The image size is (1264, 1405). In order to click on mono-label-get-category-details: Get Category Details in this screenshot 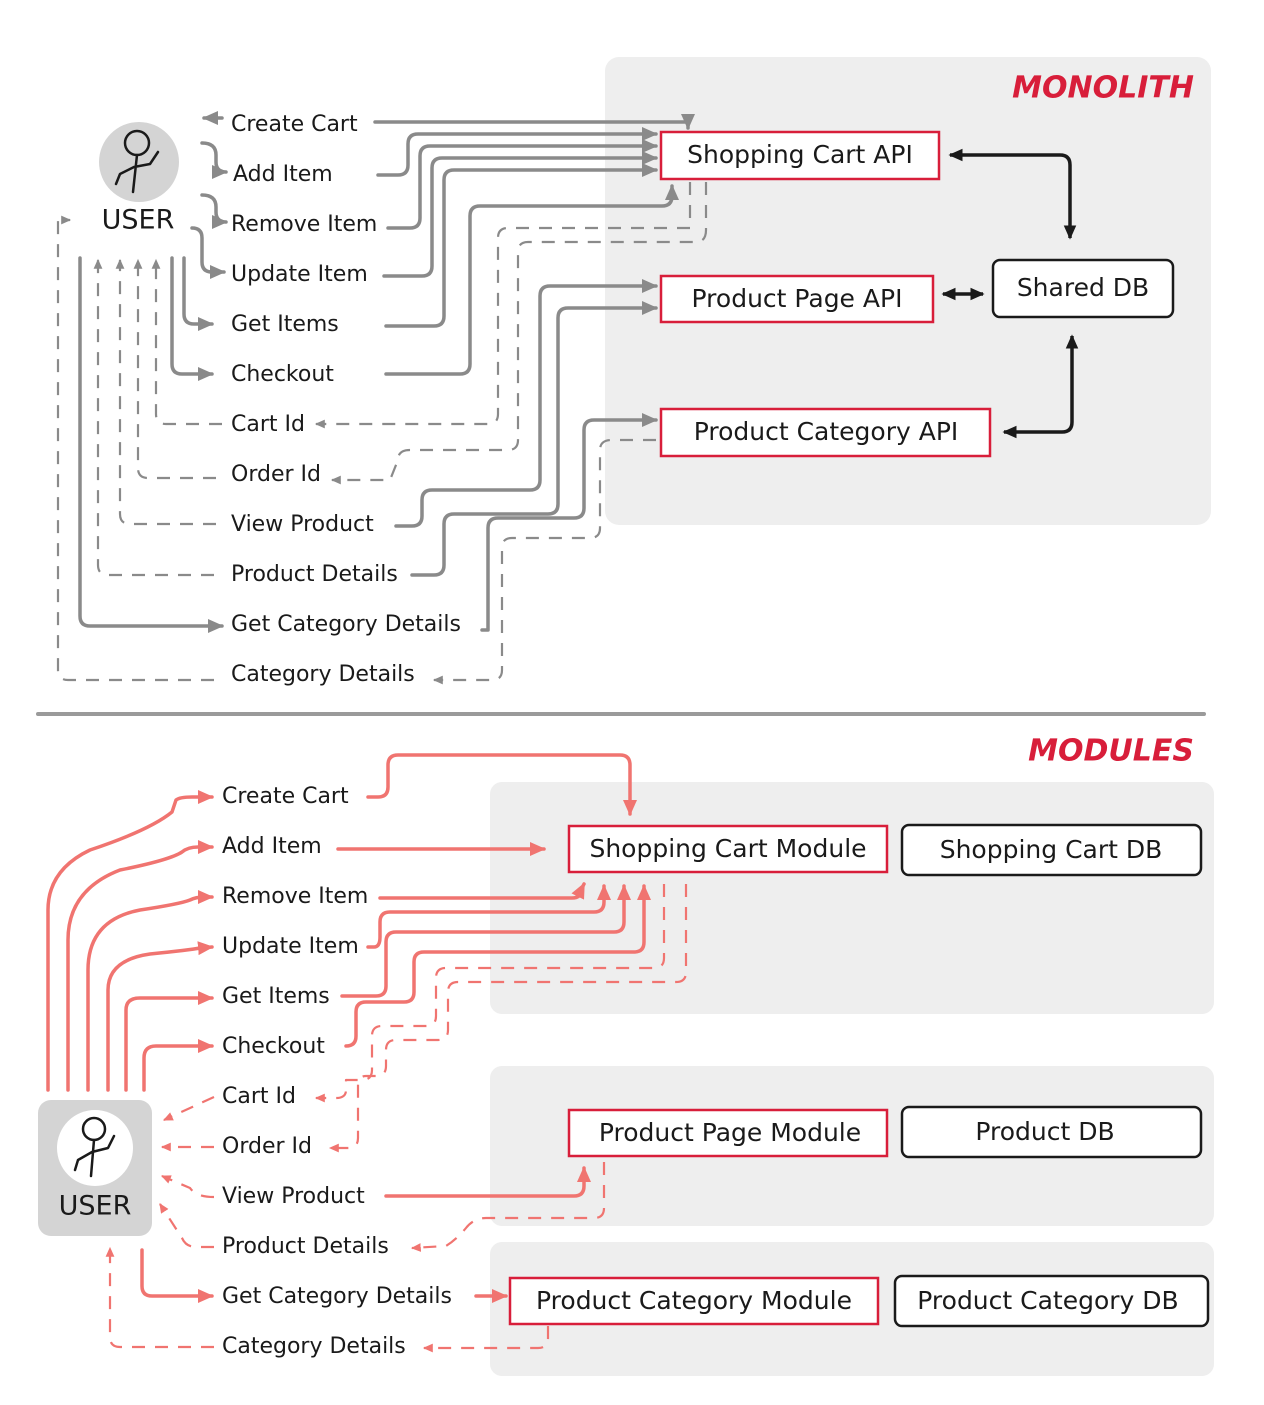, I will do `click(346, 624)`.